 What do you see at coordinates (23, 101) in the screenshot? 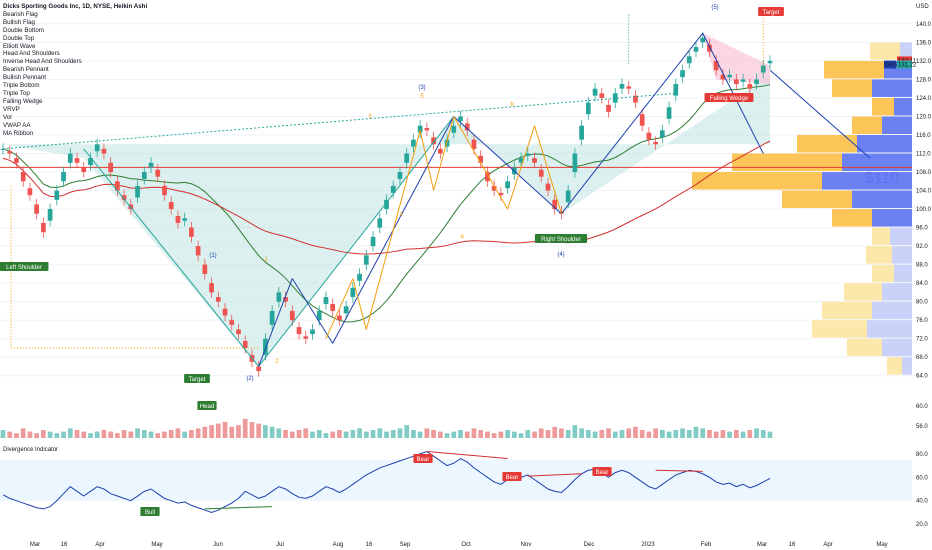
I see `indicator-item: Falling Wedge` at bounding box center [23, 101].